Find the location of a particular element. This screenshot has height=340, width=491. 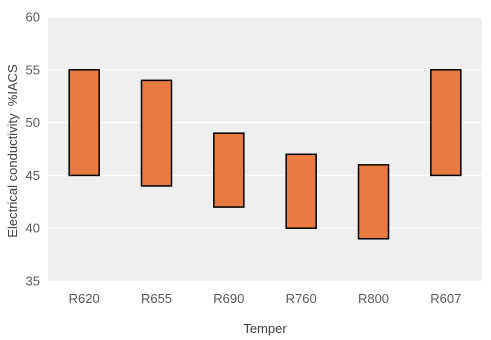

range-bar-r690 is located at coordinates (229, 170).